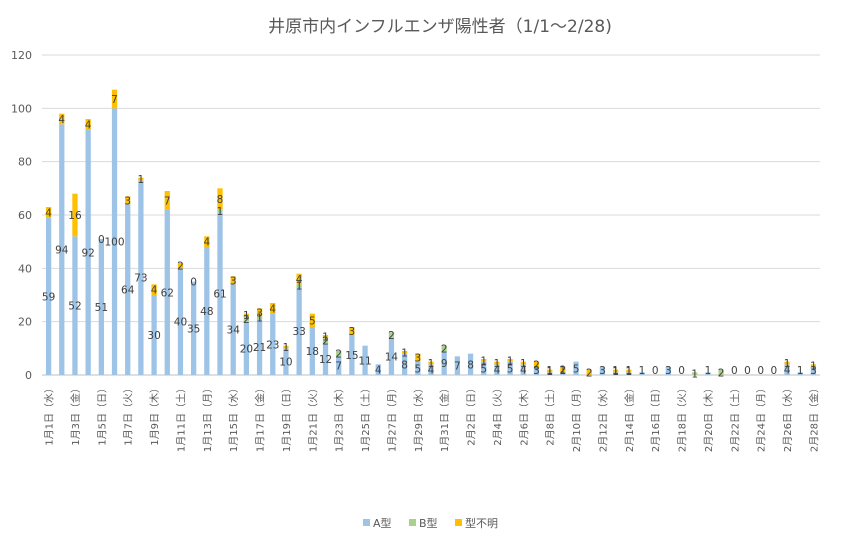  What do you see at coordinates (440, 27) in the screenshot?
I see `chart-title: 井原市内インフルエンザ陽性者（1/1～2/28)` at bounding box center [440, 27].